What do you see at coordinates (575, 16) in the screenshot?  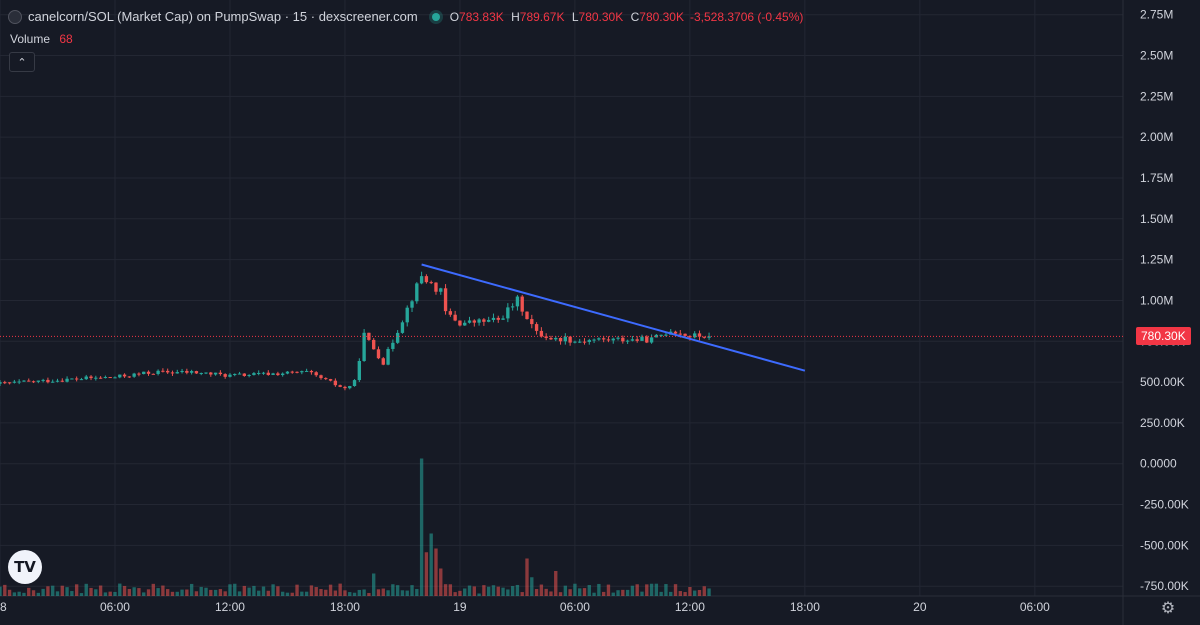 I see `ohlc-low-key: L` at bounding box center [575, 16].